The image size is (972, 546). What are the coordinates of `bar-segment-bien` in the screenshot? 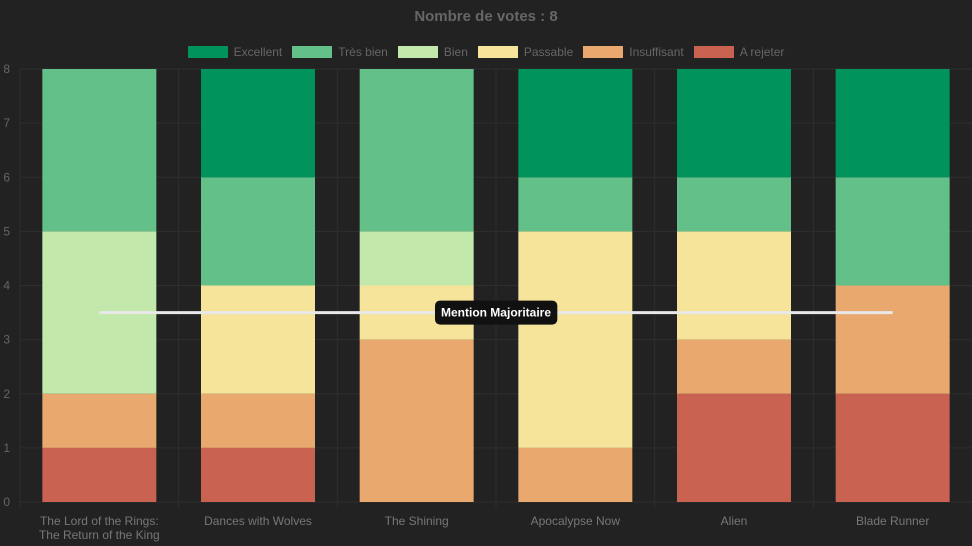 It's located at (416, 258).